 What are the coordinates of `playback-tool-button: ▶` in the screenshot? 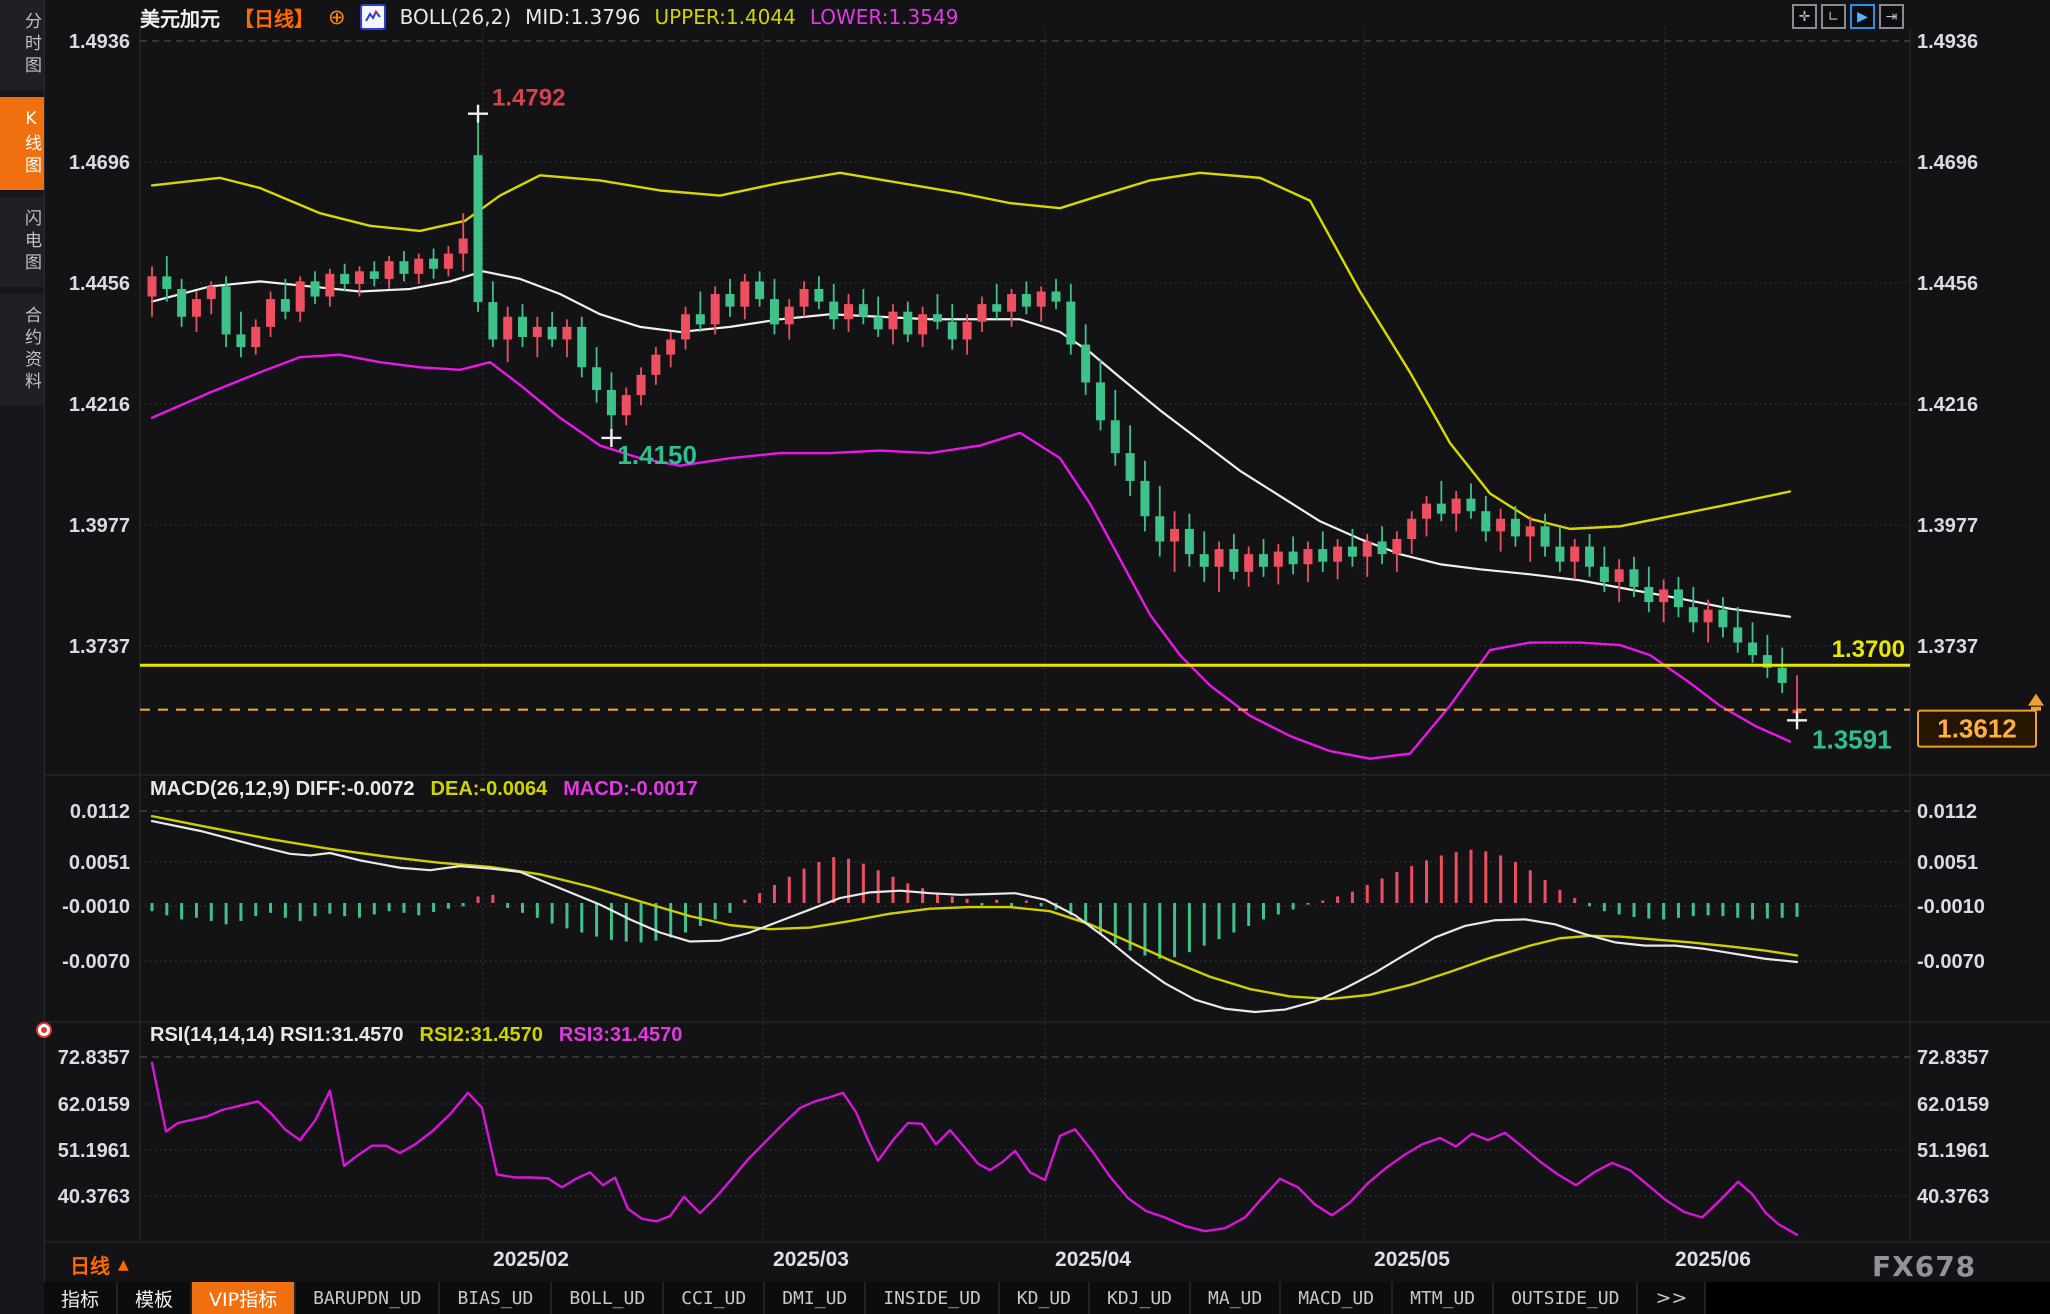 It's located at (1862, 16).